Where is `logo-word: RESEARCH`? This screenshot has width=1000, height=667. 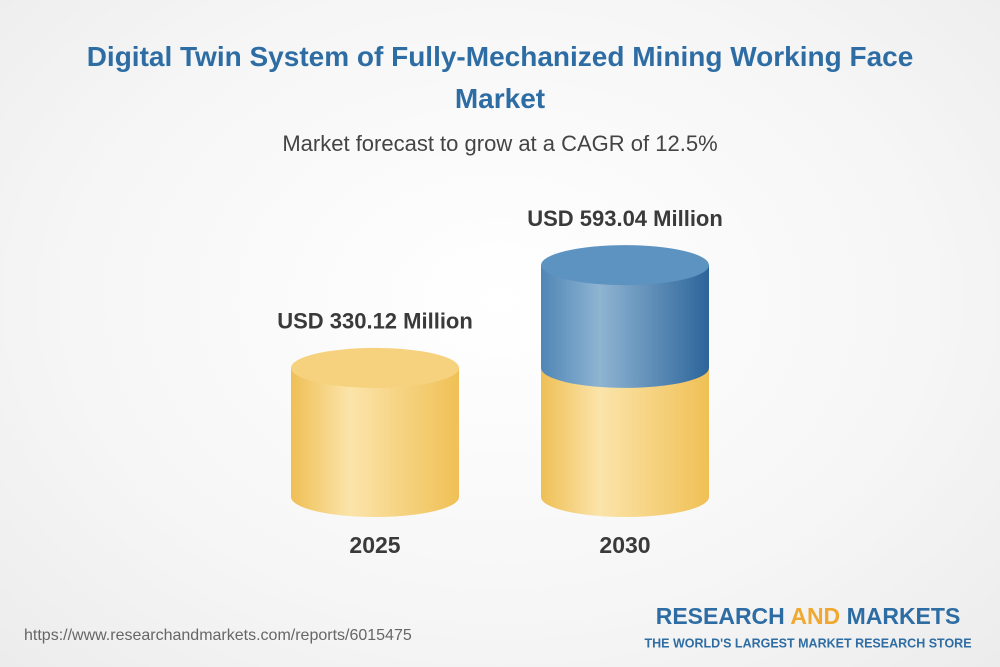 logo-word: RESEARCH is located at coordinates (720, 616).